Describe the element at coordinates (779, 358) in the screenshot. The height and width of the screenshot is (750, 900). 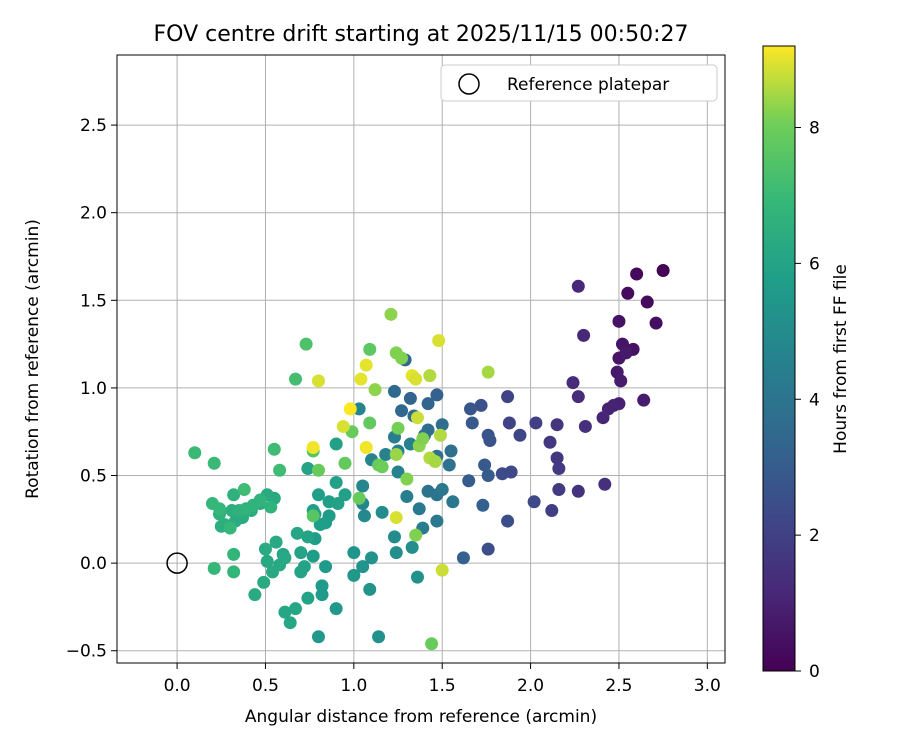
I see `colorbar-gradient` at that location.